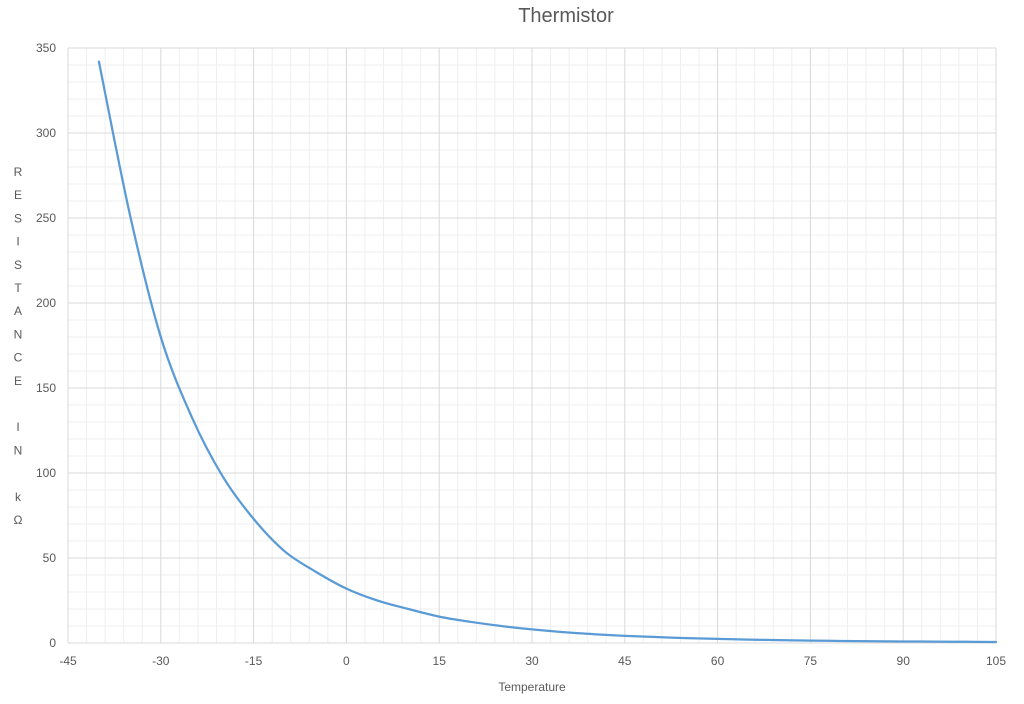  I want to click on y-tick-label: 100, so click(46, 473).